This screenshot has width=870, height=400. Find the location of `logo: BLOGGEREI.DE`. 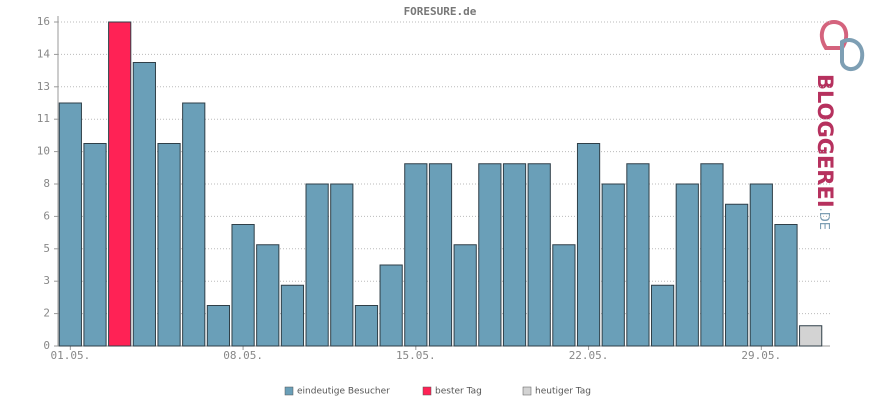

logo: BLOGGEREI.DE is located at coordinates (839, 124).